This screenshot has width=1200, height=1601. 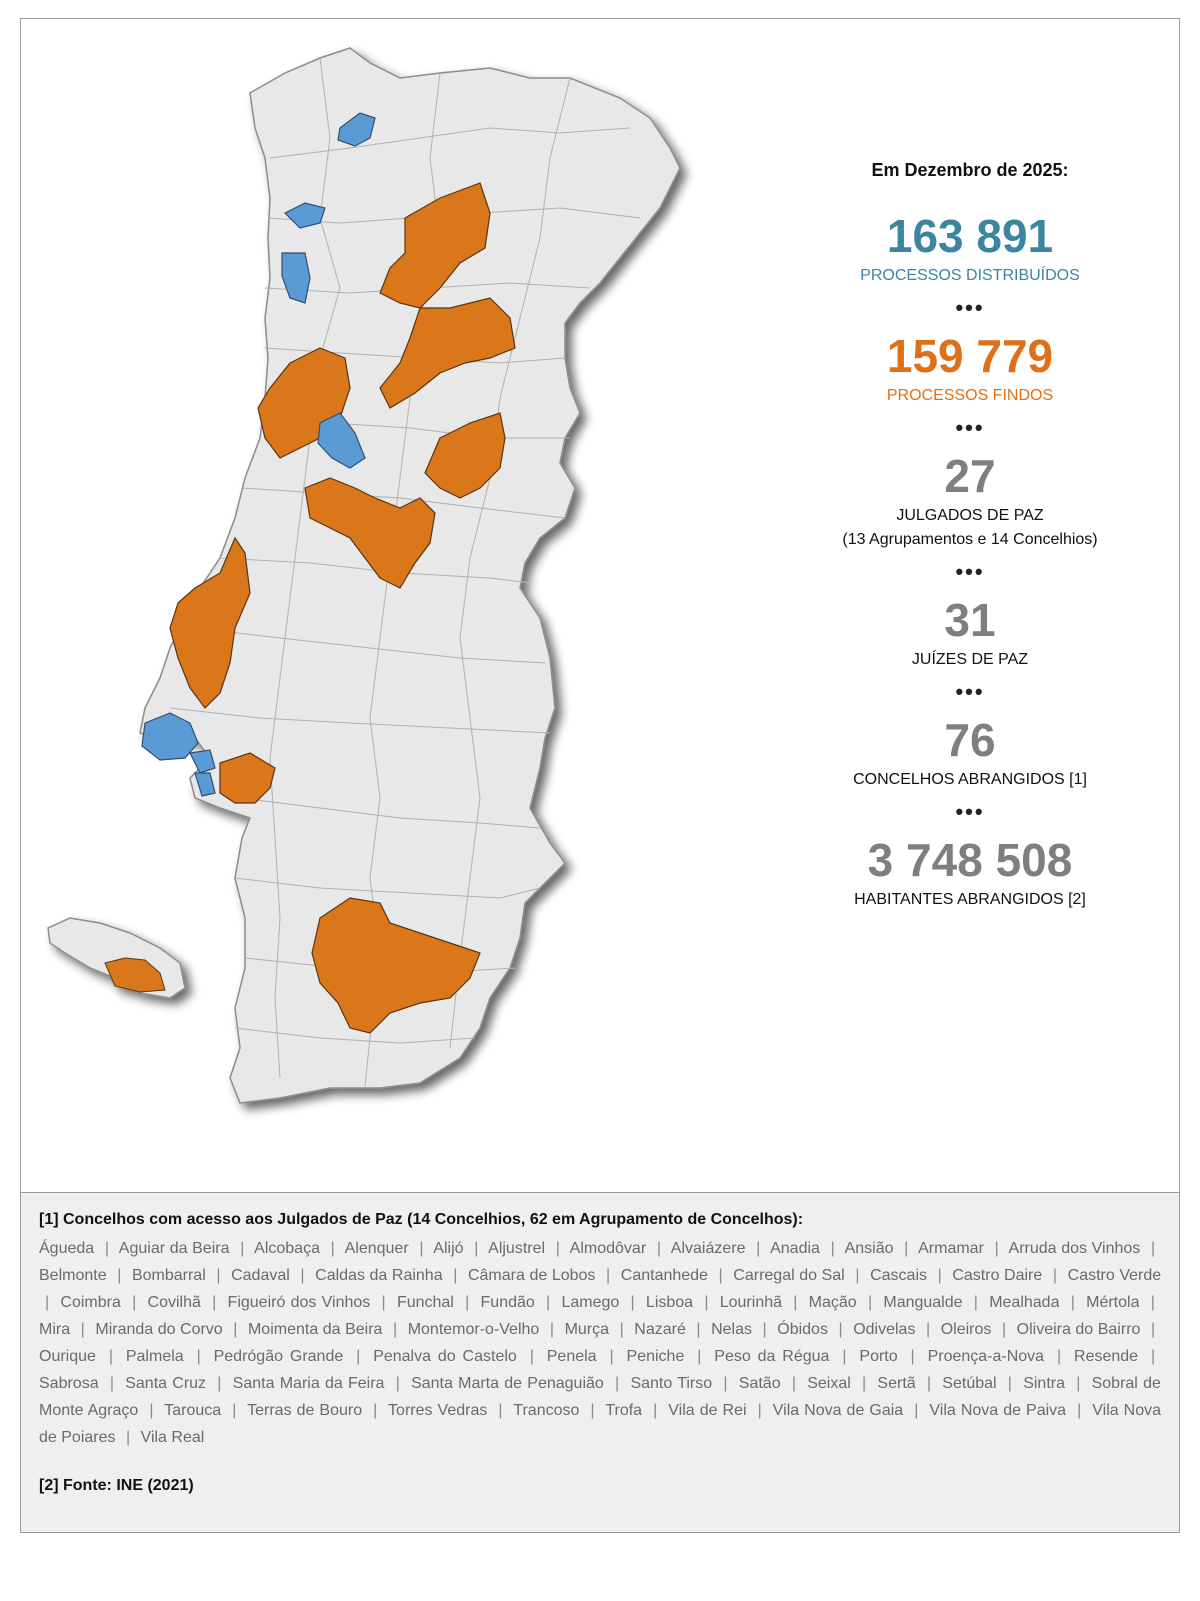 What do you see at coordinates (707, 1410) in the screenshot?
I see `concelho-item: Vila de Rei` at bounding box center [707, 1410].